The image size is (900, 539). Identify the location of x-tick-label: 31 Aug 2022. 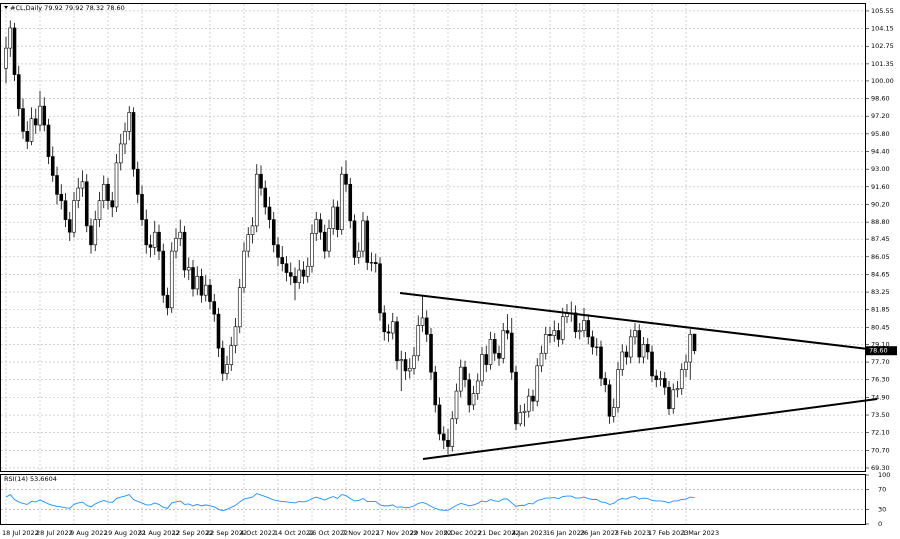
(159, 533).